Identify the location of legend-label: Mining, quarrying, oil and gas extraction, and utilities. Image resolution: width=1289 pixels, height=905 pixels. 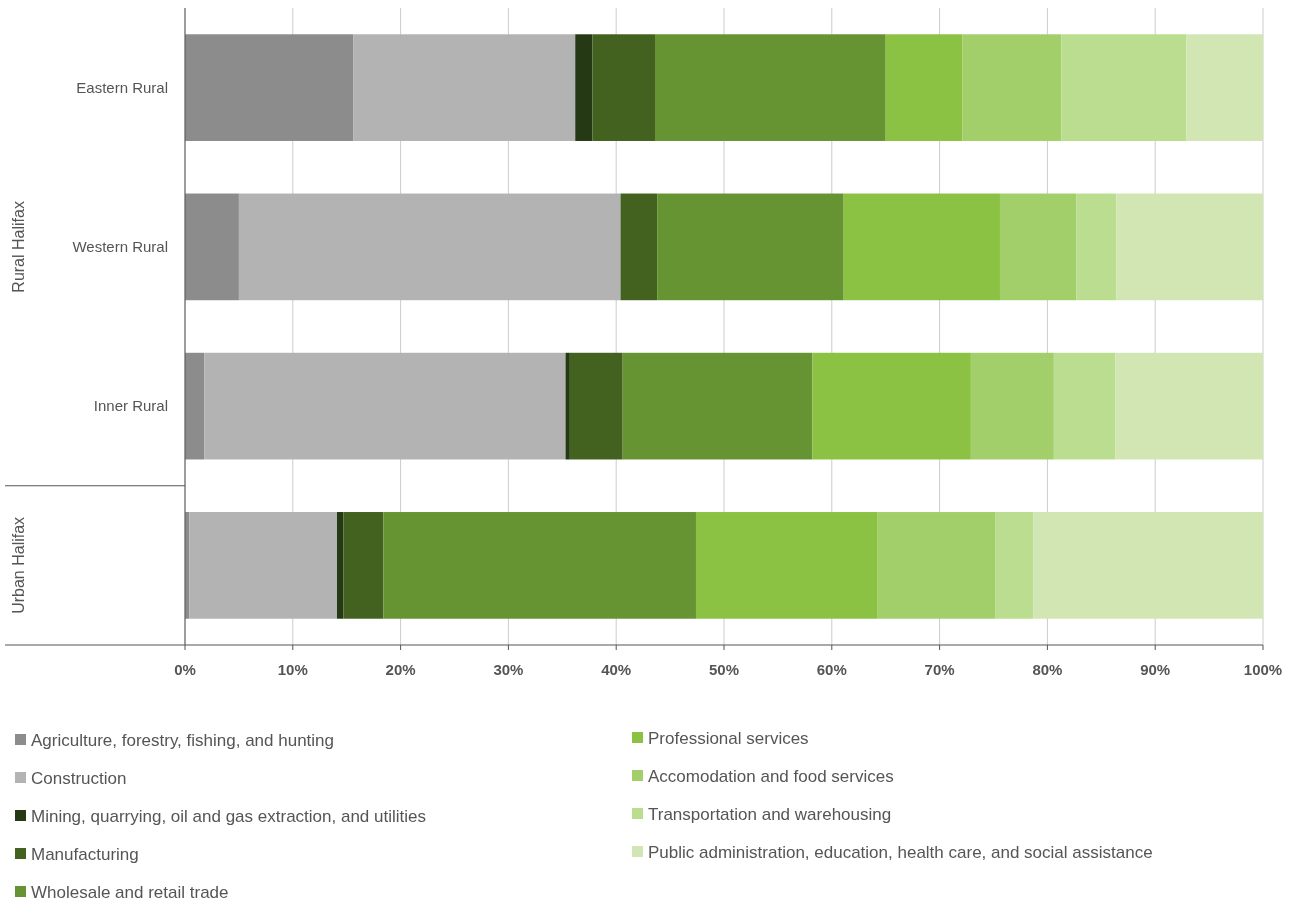
(228, 816).